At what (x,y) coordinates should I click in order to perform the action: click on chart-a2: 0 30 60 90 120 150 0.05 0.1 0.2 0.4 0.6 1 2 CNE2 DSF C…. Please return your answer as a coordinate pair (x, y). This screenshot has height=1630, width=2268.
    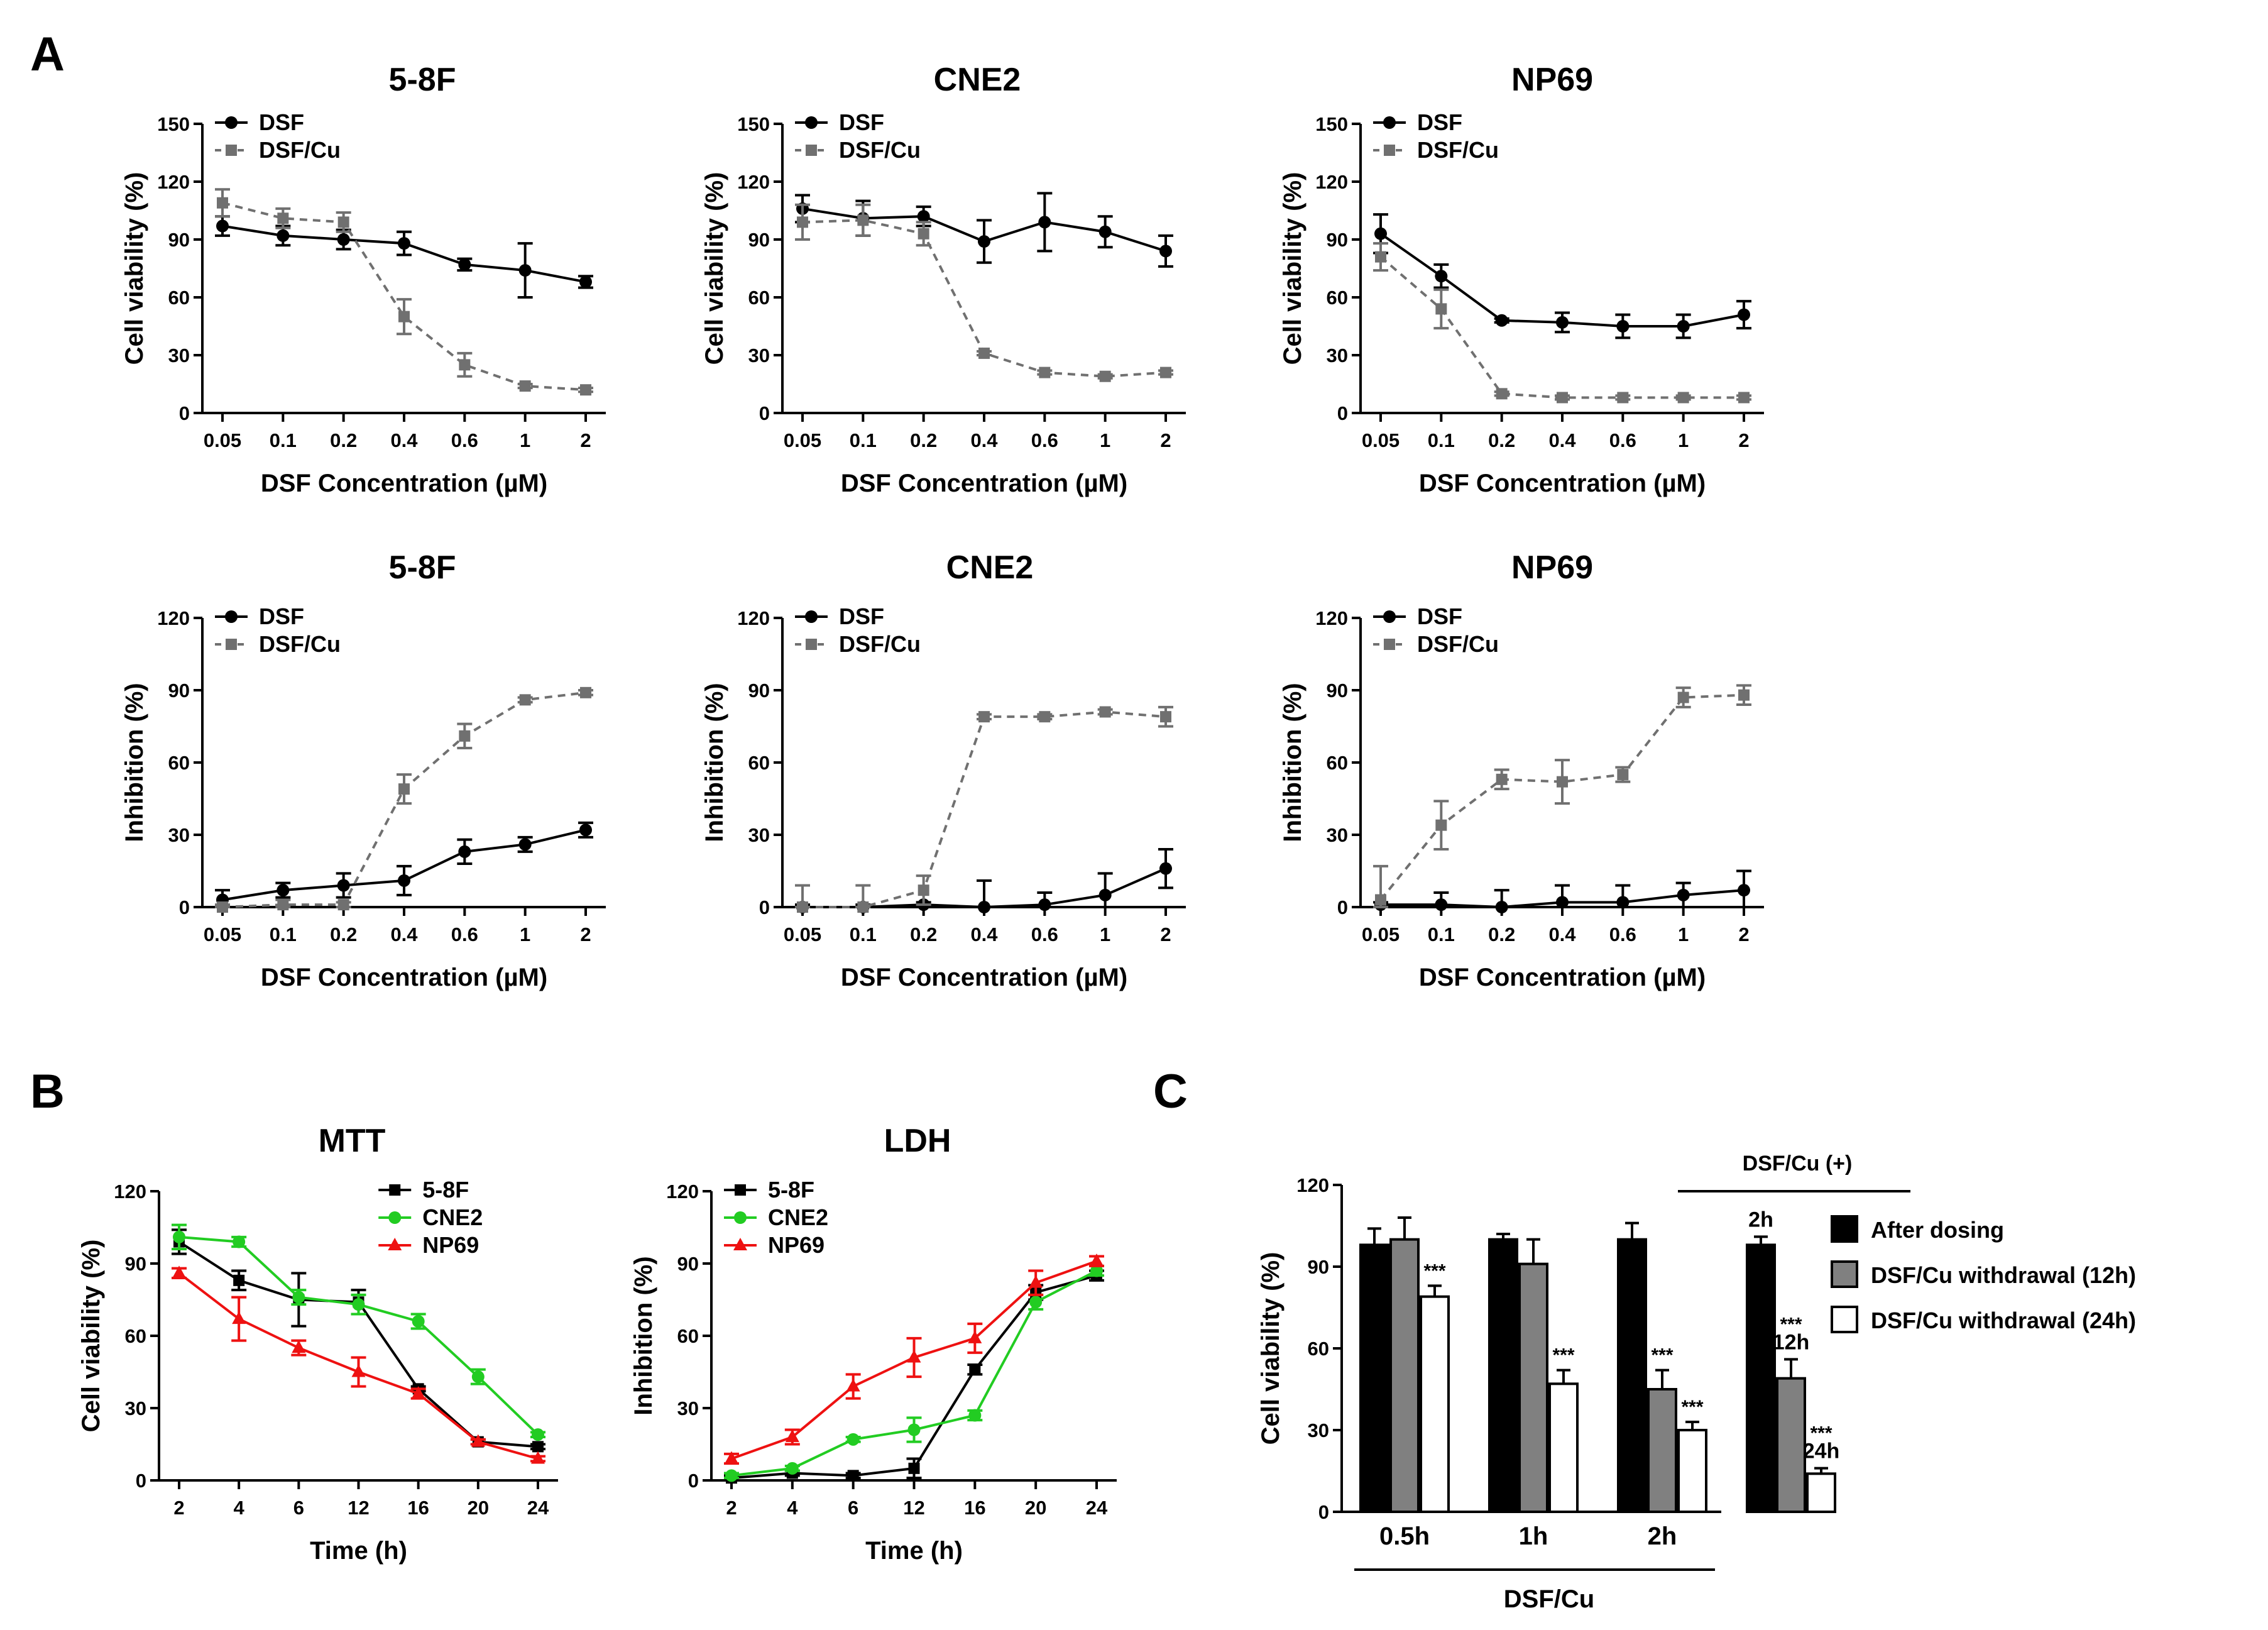
    Looking at the image, I should click on (943, 279).